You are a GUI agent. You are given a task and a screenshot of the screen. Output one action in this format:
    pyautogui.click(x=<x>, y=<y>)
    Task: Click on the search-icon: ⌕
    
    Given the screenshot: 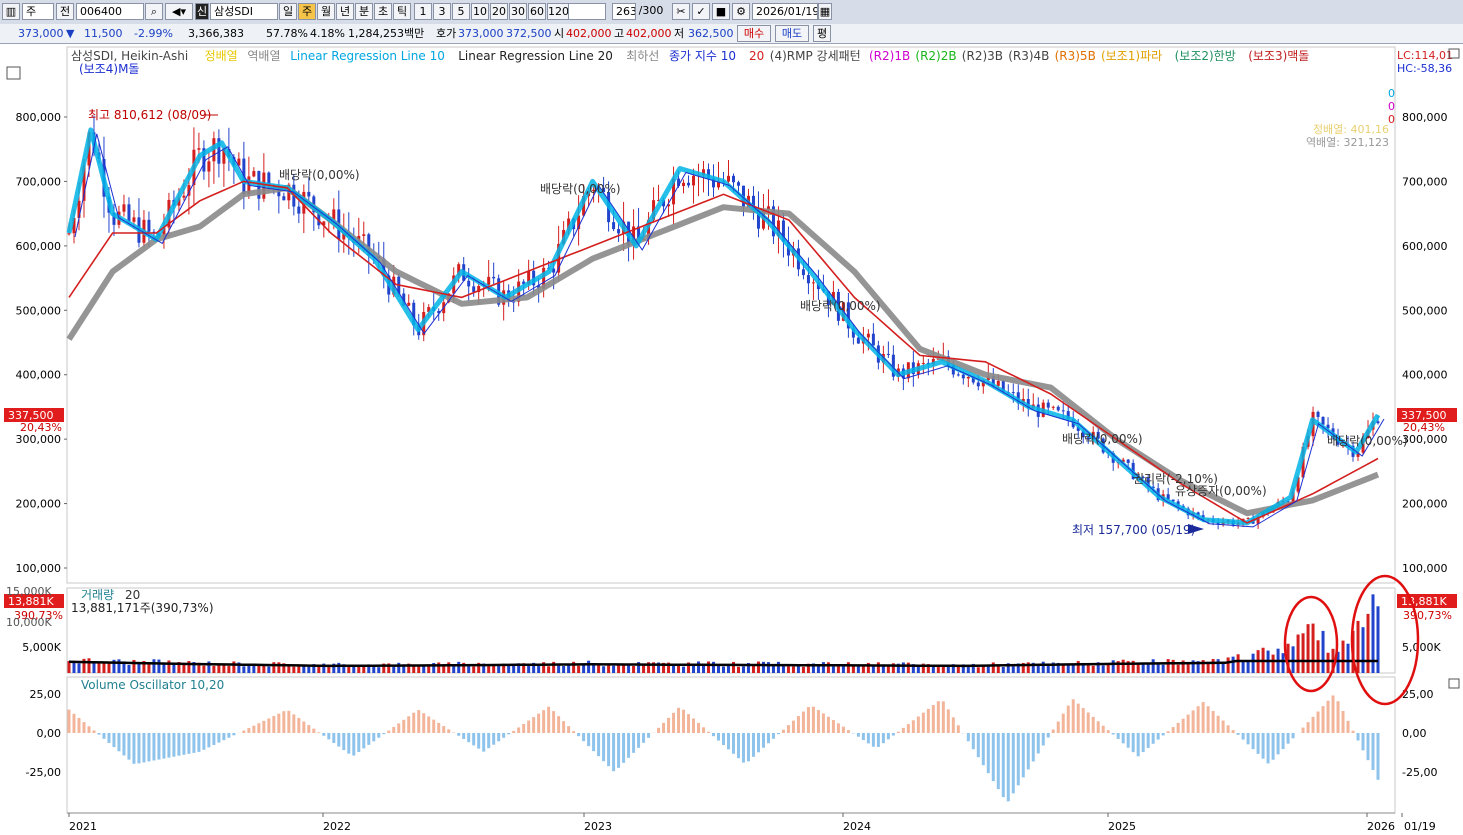 What is the action you would take?
    pyautogui.click(x=154, y=11)
    